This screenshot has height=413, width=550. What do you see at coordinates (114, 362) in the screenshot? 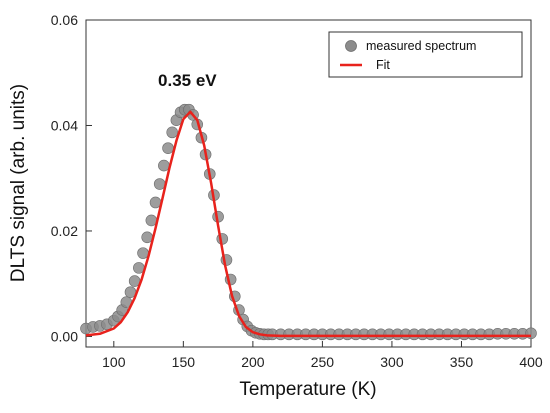
I see `x-tick-label: 100` at bounding box center [114, 362].